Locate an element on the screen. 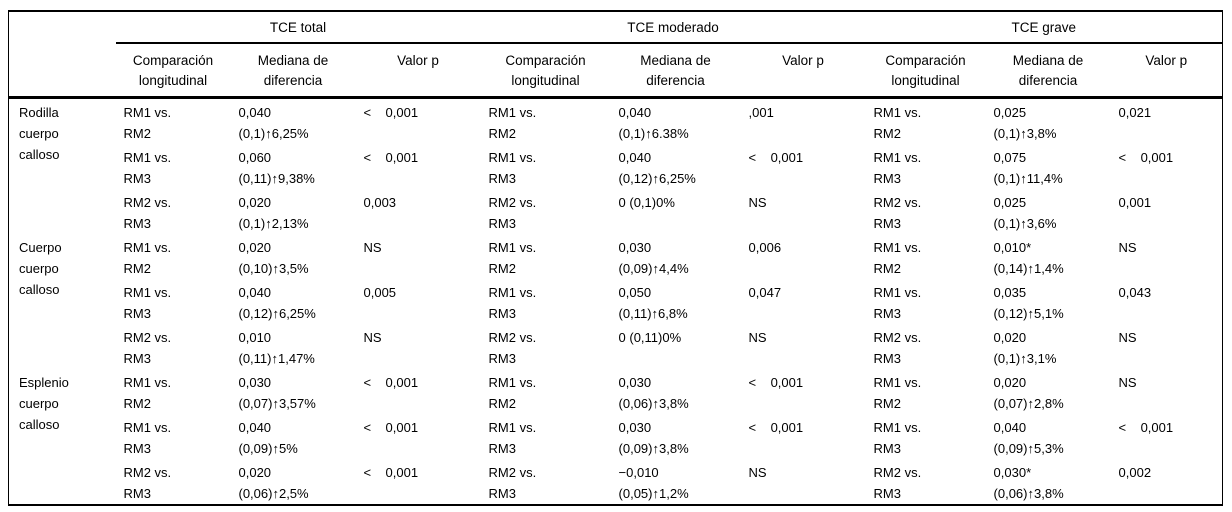  cell-median: 0,040 (0,12)↑6,25% is located at coordinates (676, 166).